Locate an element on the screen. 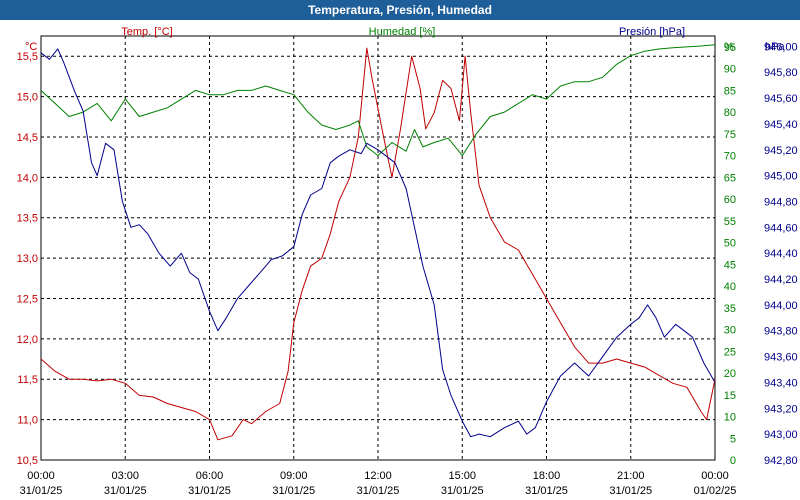  temp-tick-label: 13,0 is located at coordinates (27, 259).